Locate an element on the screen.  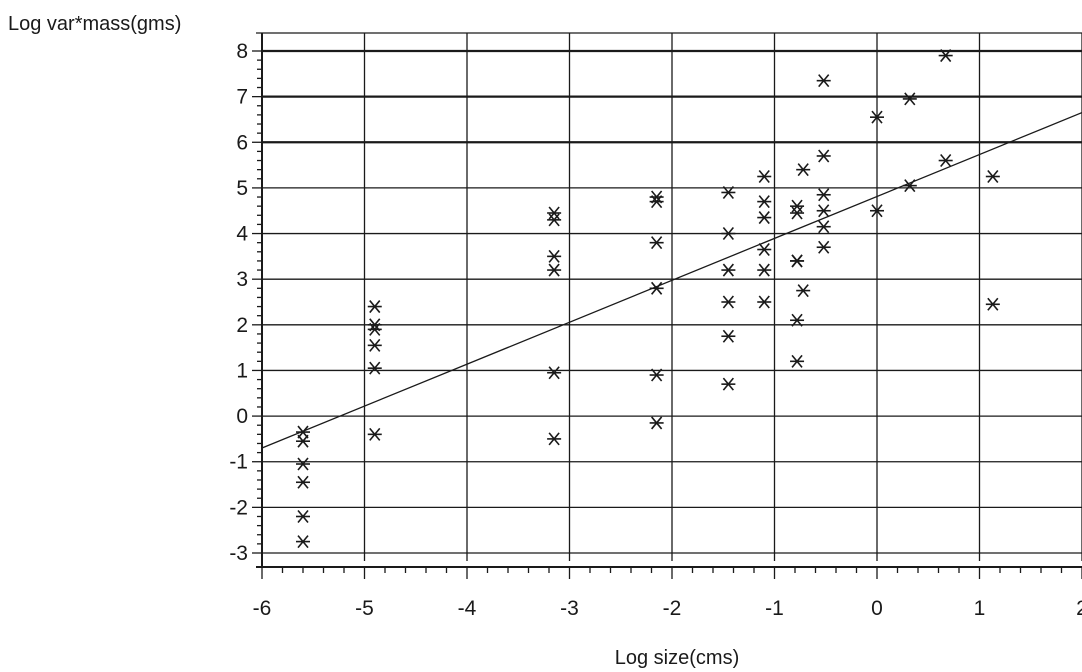
x-tick-label: 2 is located at coordinates (1079, 608).